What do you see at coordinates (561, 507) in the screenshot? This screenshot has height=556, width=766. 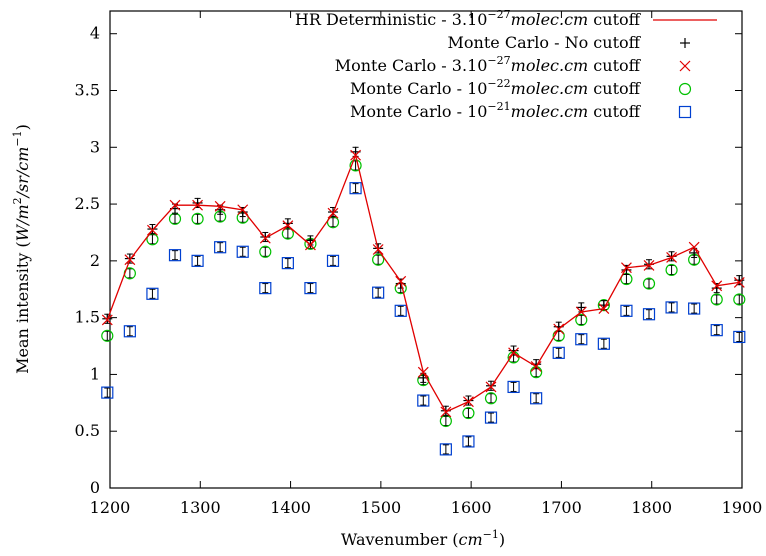 I see `x-tick-label: 1700` at bounding box center [561, 507].